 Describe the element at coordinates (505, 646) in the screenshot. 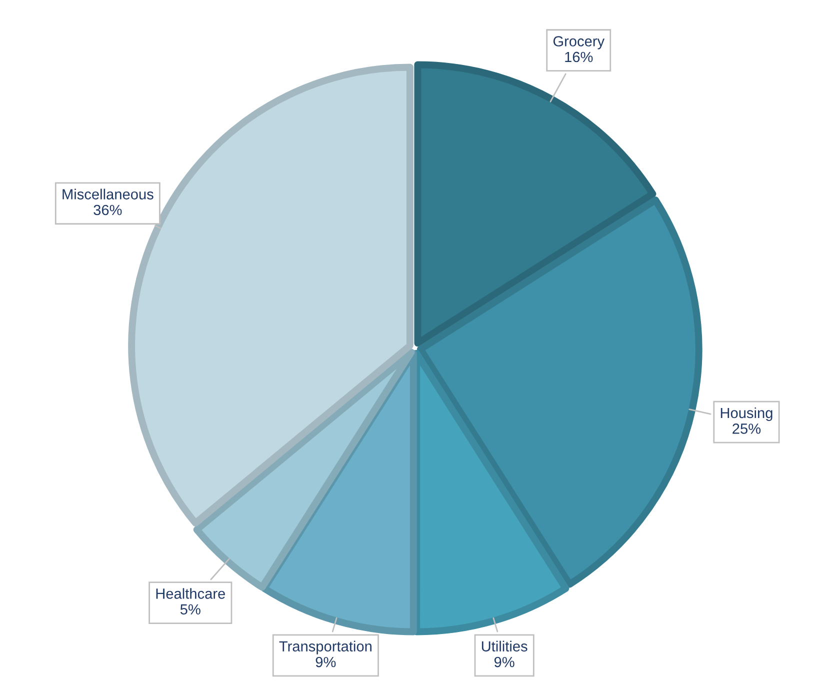

I see `slice-label: Utilities` at that location.